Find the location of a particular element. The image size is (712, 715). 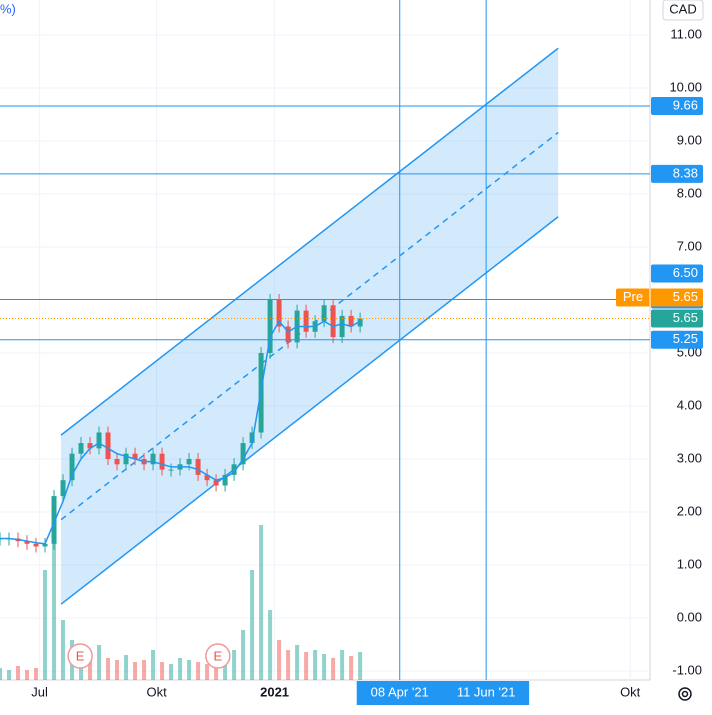

pre-price-tag: Pre is located at coordinates (633, 296).